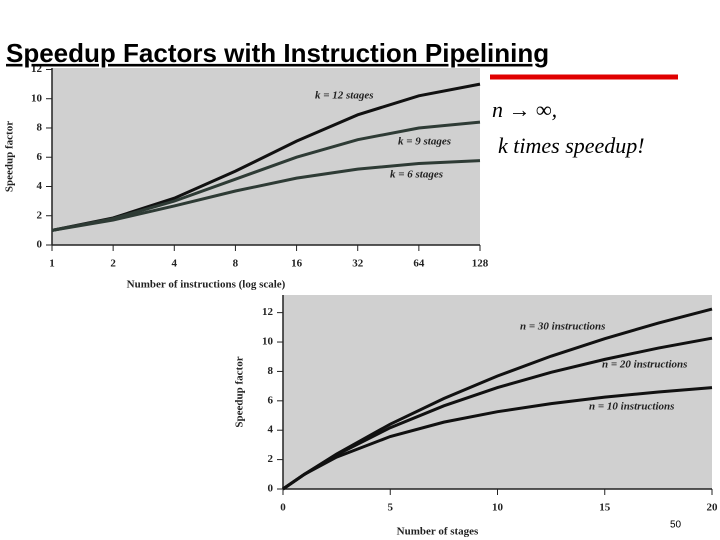 The width and height of the screenshot is (720, 540). I want to click on x-axis-title: Number of stages, so click(438, 532).